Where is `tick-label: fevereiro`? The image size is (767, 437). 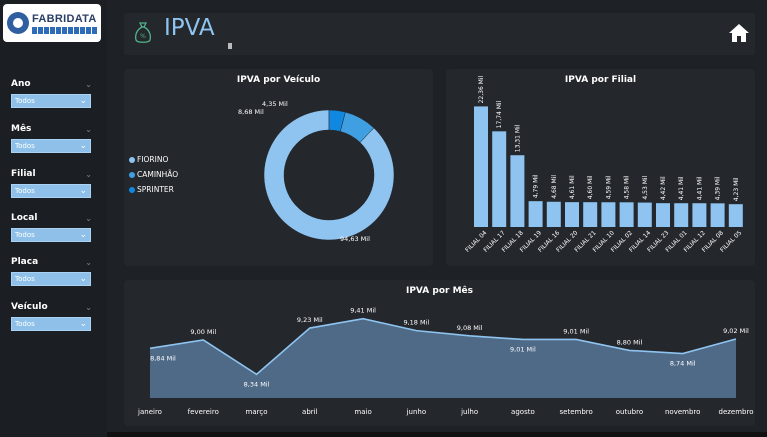
tick-label: fevereiro is located at coordinates (203, 412).